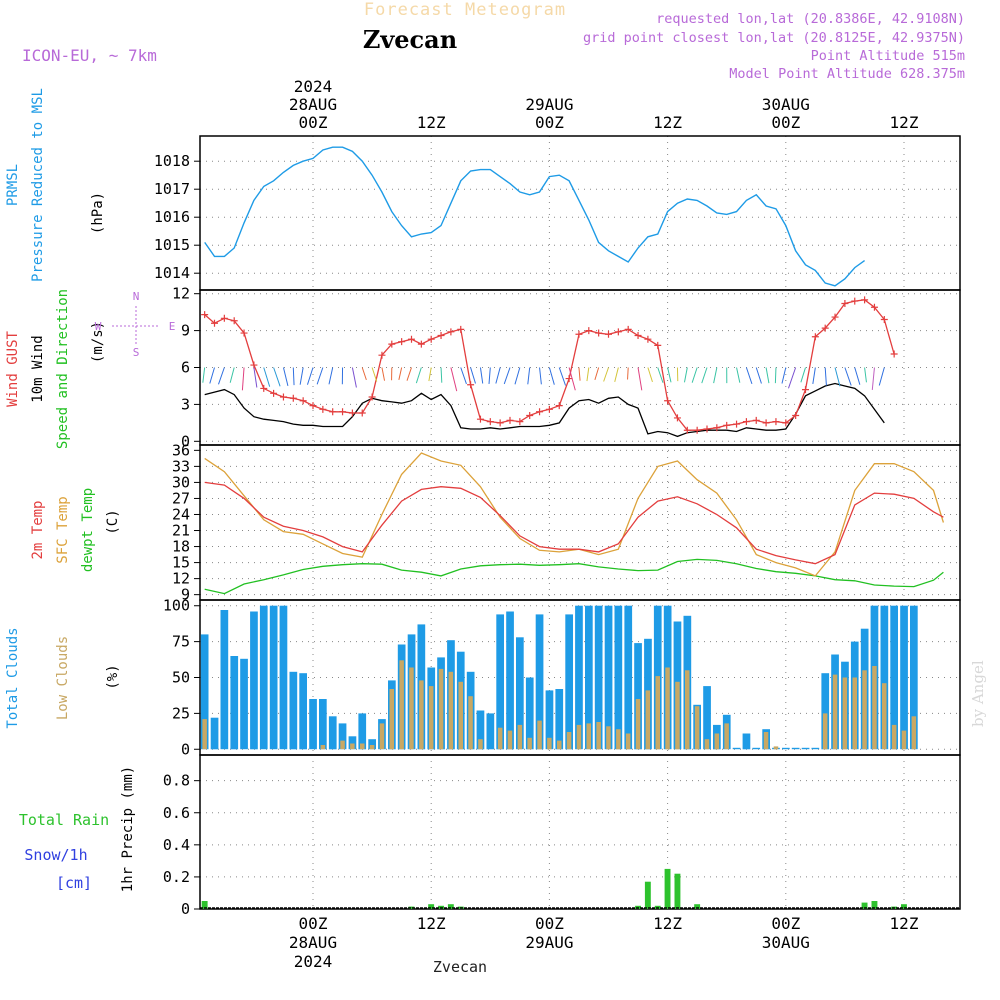 This screenshot has width=1000, height=1000. What do you see at coordinates (181, 514) in the screenshot?
I see `y-tick-label: 24` at bounding box center [181, 514].